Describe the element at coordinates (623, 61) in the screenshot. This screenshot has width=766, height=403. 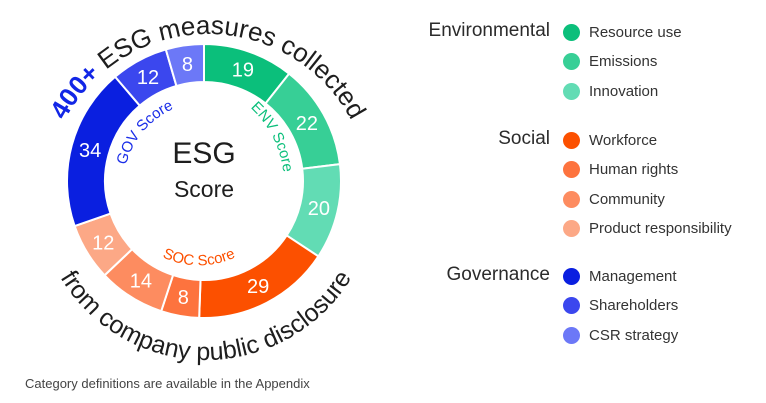
I see `legend-label: Emissions` at that location.